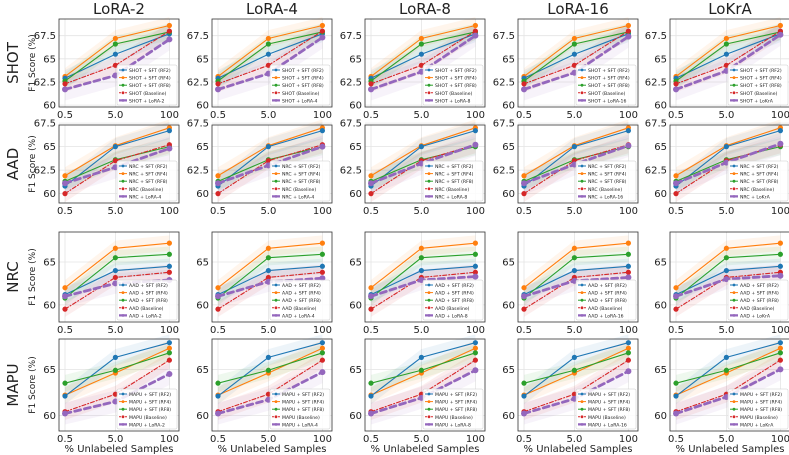 The image size is (789, 455). Describe the element at coordinates (299, 309) in the screenshot. I see `legend-entry-label: AAD (Baseline)` at that location.